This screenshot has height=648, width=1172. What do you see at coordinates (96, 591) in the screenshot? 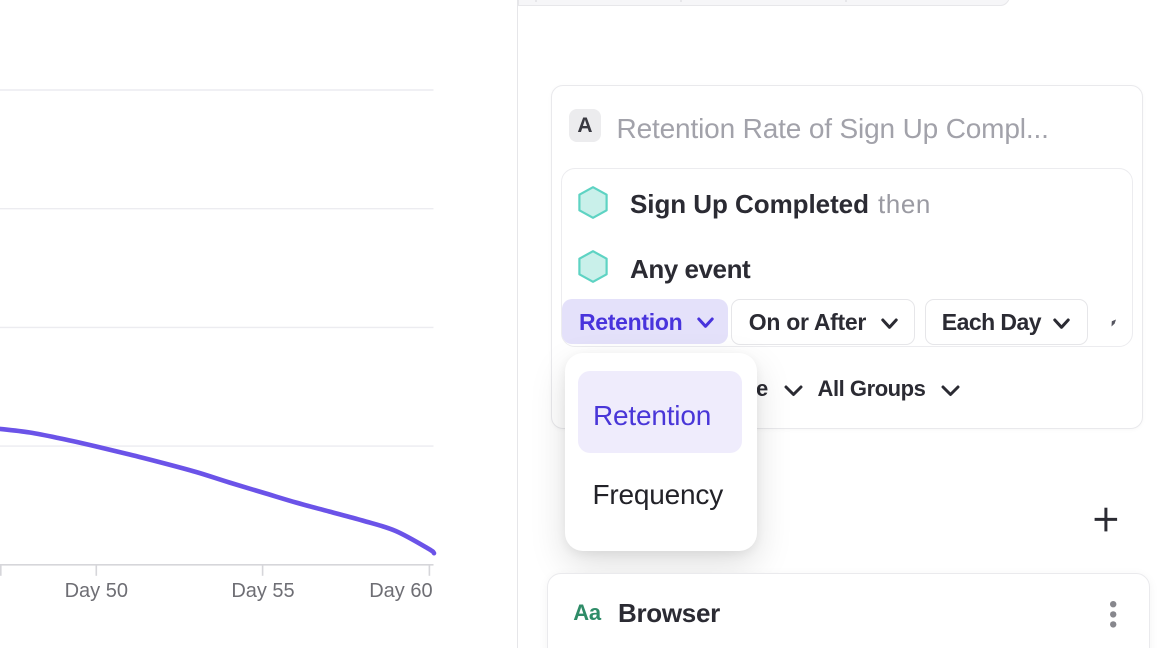
I see `svg-text: Day 50` at bounding box center [96, 591].